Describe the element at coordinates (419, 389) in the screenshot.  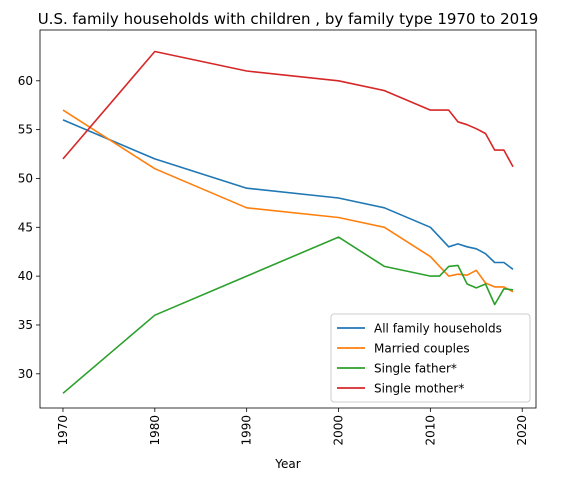
I see `legend-label-single-mother: Single mother*` at that location.